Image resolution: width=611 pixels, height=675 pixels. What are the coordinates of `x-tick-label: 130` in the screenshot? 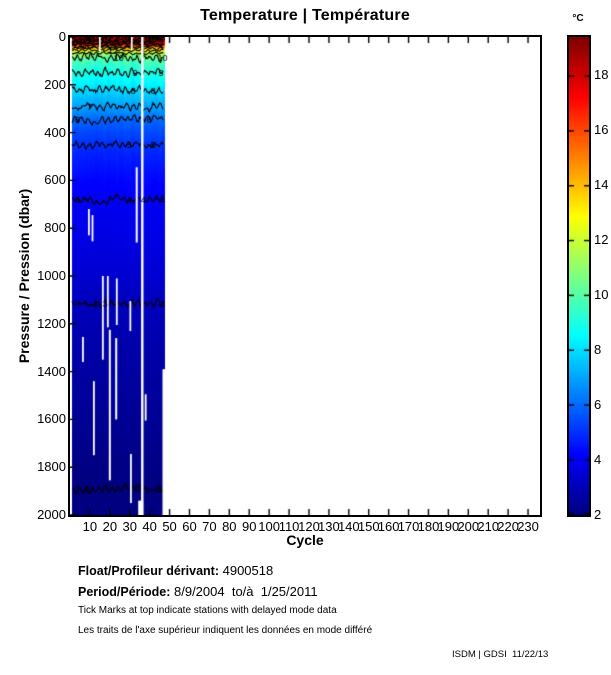 It's located at (329, 526).